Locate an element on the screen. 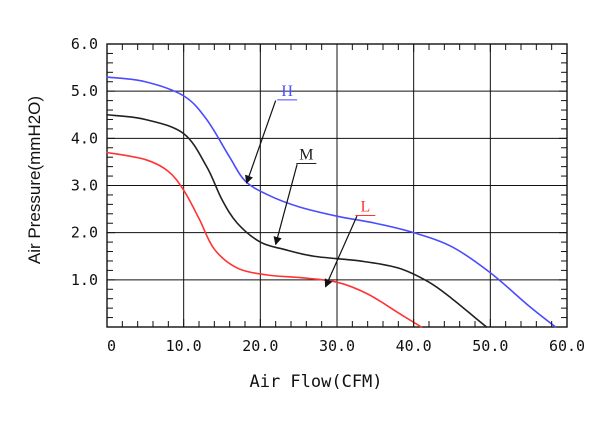 This screenshot has width=600, height=430. y-tick-label: 3.0 is located at coordinates (84, 186).